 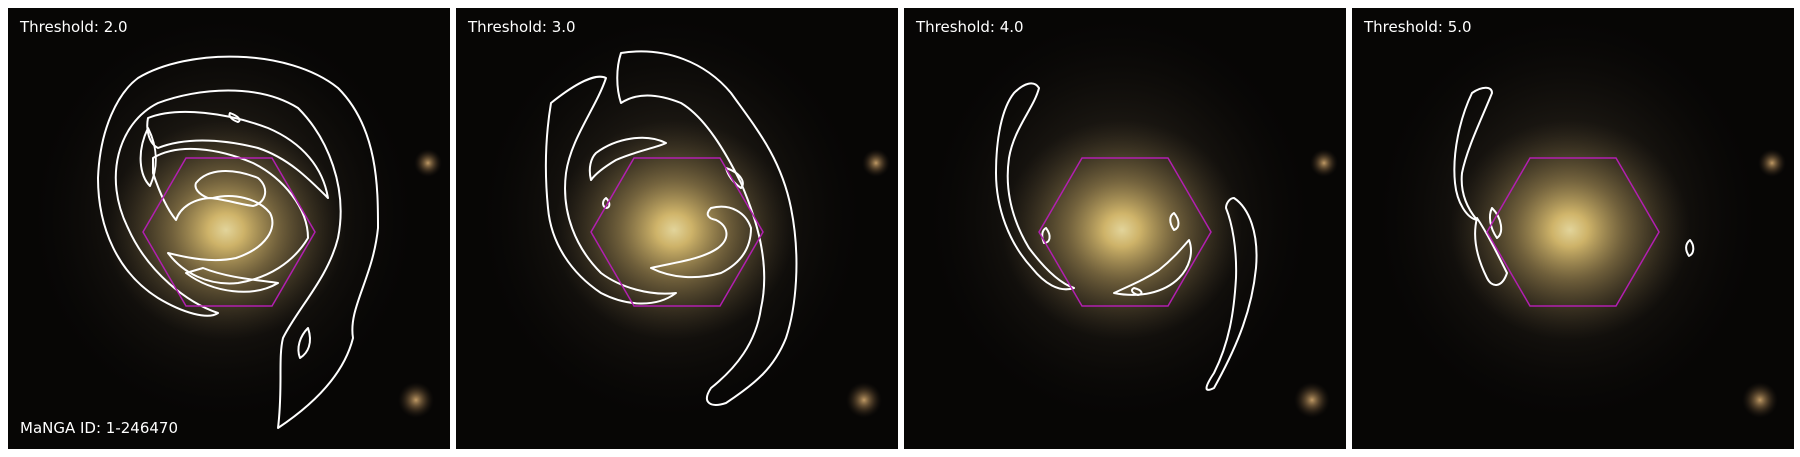 I want to click on threshold-label: Threshold: 4.0, so click(x=970, y=27).